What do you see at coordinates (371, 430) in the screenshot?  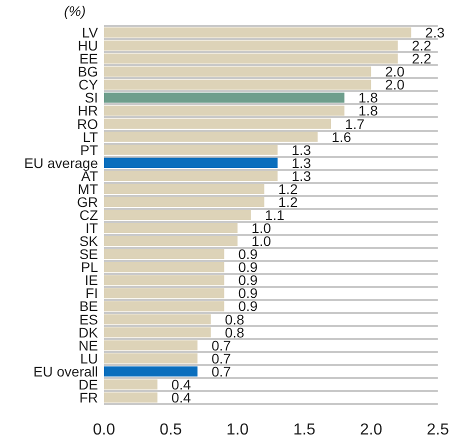 I see `x-tick-label: 2.0` at bounding box center [371, 430].